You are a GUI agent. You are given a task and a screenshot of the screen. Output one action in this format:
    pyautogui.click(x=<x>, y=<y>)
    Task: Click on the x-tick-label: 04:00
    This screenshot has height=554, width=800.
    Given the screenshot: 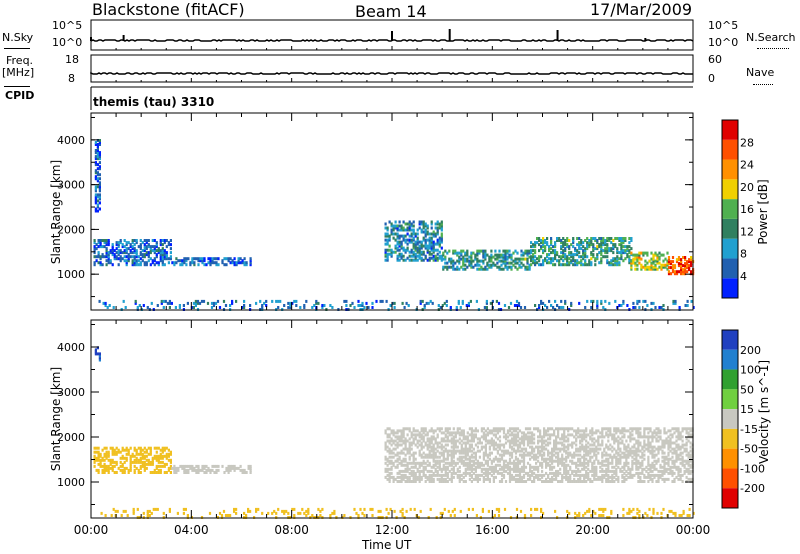 What is the action you would take?
    pyautogui.click(x=191, y=530)
    